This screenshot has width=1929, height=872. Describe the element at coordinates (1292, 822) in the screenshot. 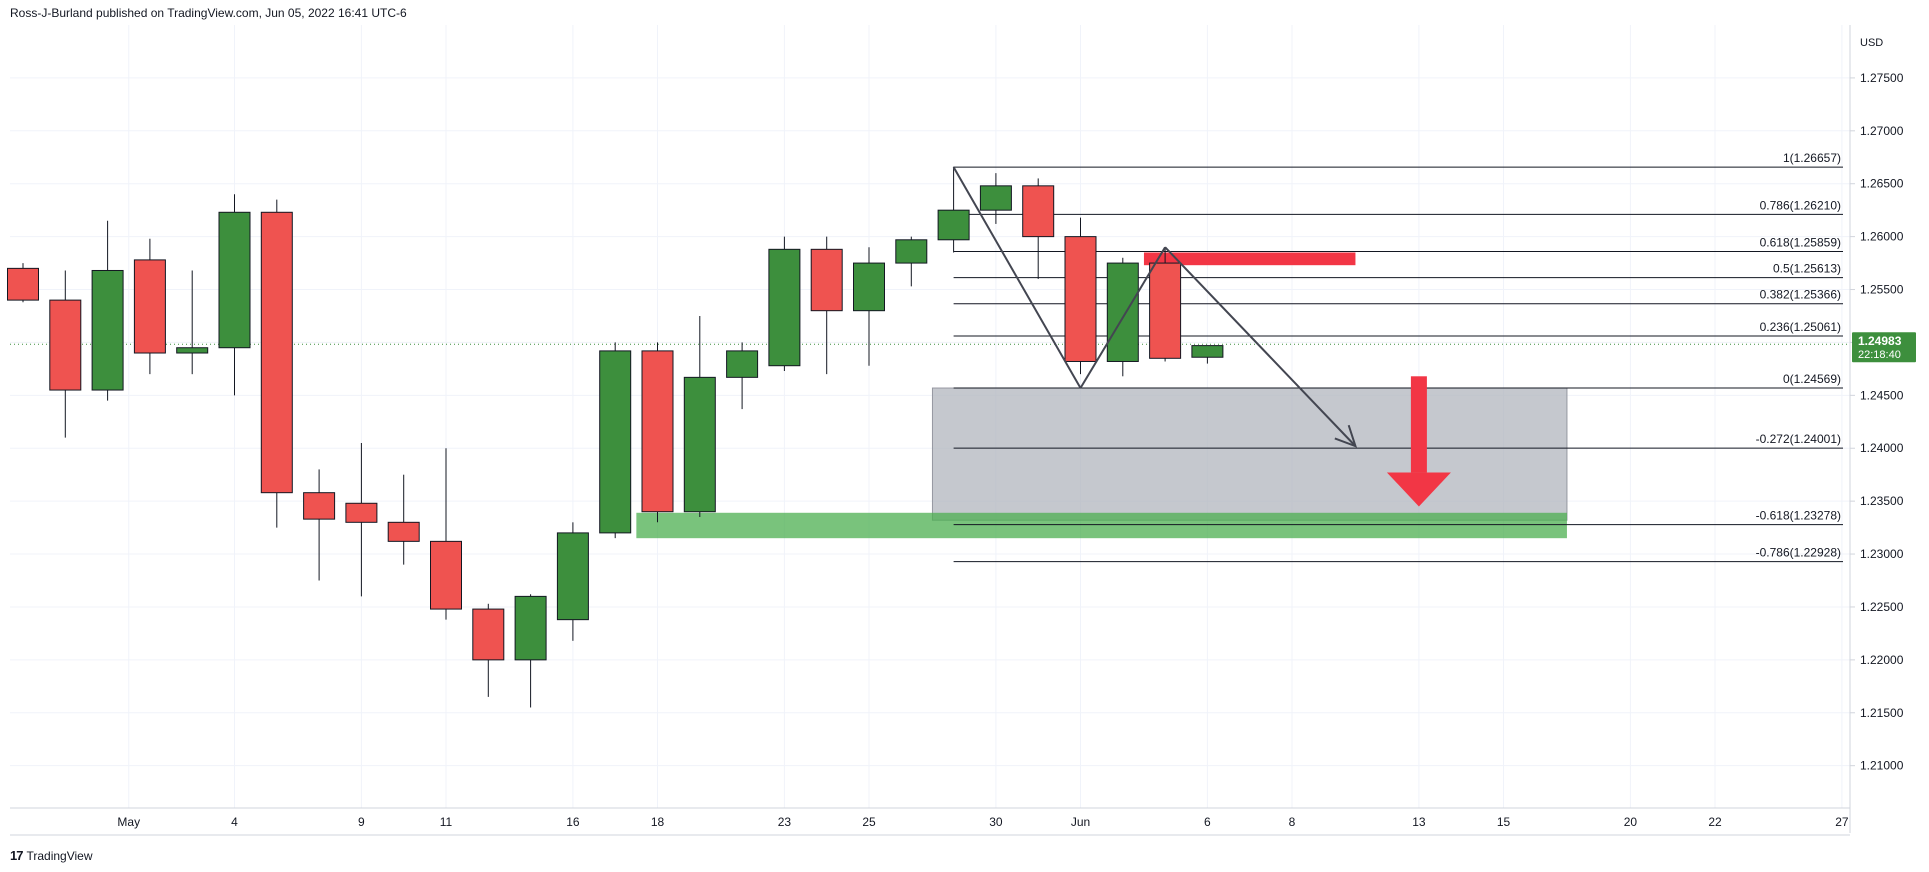

I see `time-tick-label: 8` at that location.